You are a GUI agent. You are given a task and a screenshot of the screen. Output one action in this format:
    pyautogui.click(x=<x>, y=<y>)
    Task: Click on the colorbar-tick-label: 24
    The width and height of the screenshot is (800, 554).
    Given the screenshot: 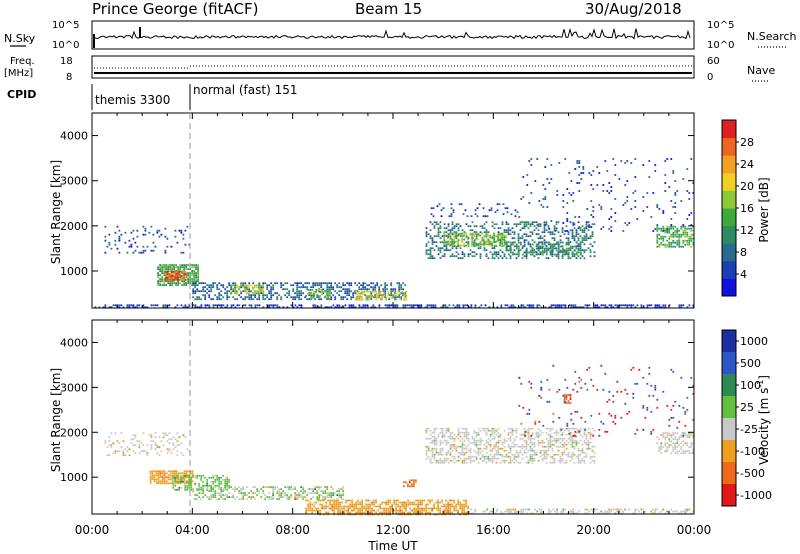 What is the action you would take?
    pyautogui.click(x=747, y=164)
    